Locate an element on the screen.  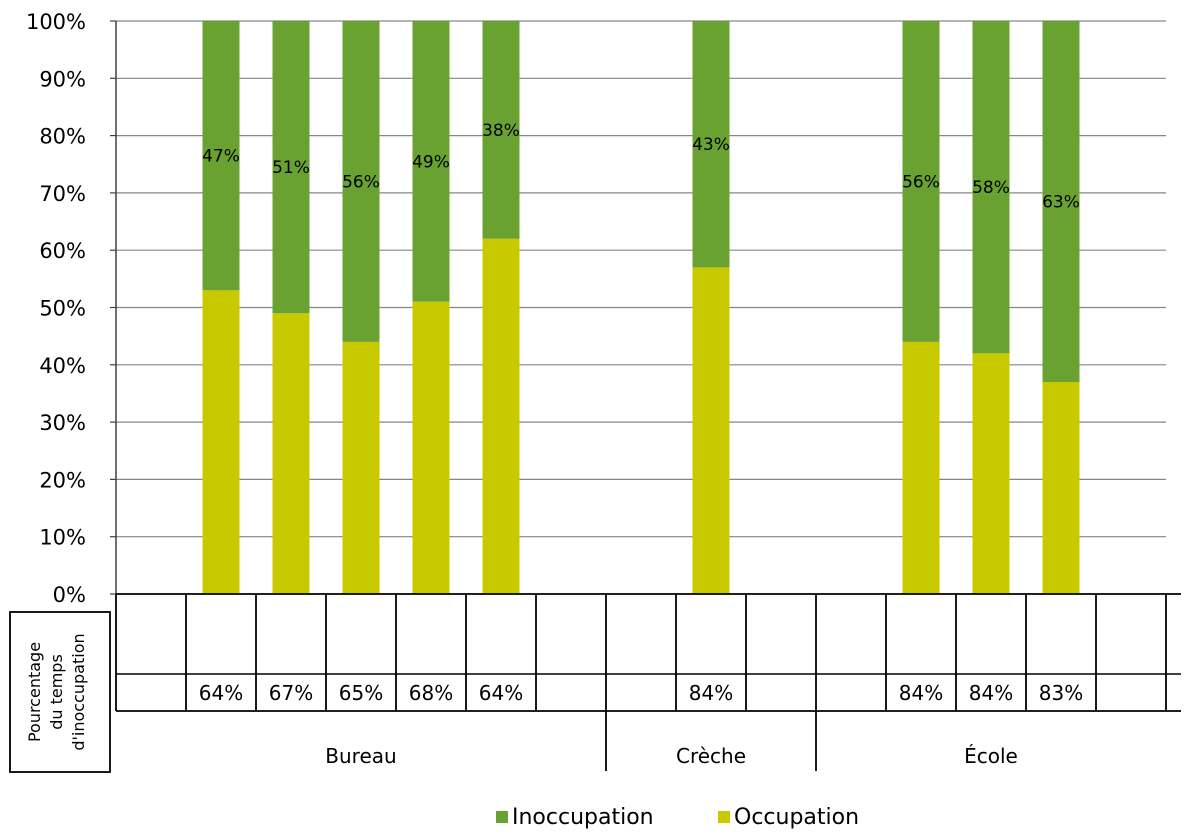
row-header-text: d'inoccupation is located at coordinates (78, 691).